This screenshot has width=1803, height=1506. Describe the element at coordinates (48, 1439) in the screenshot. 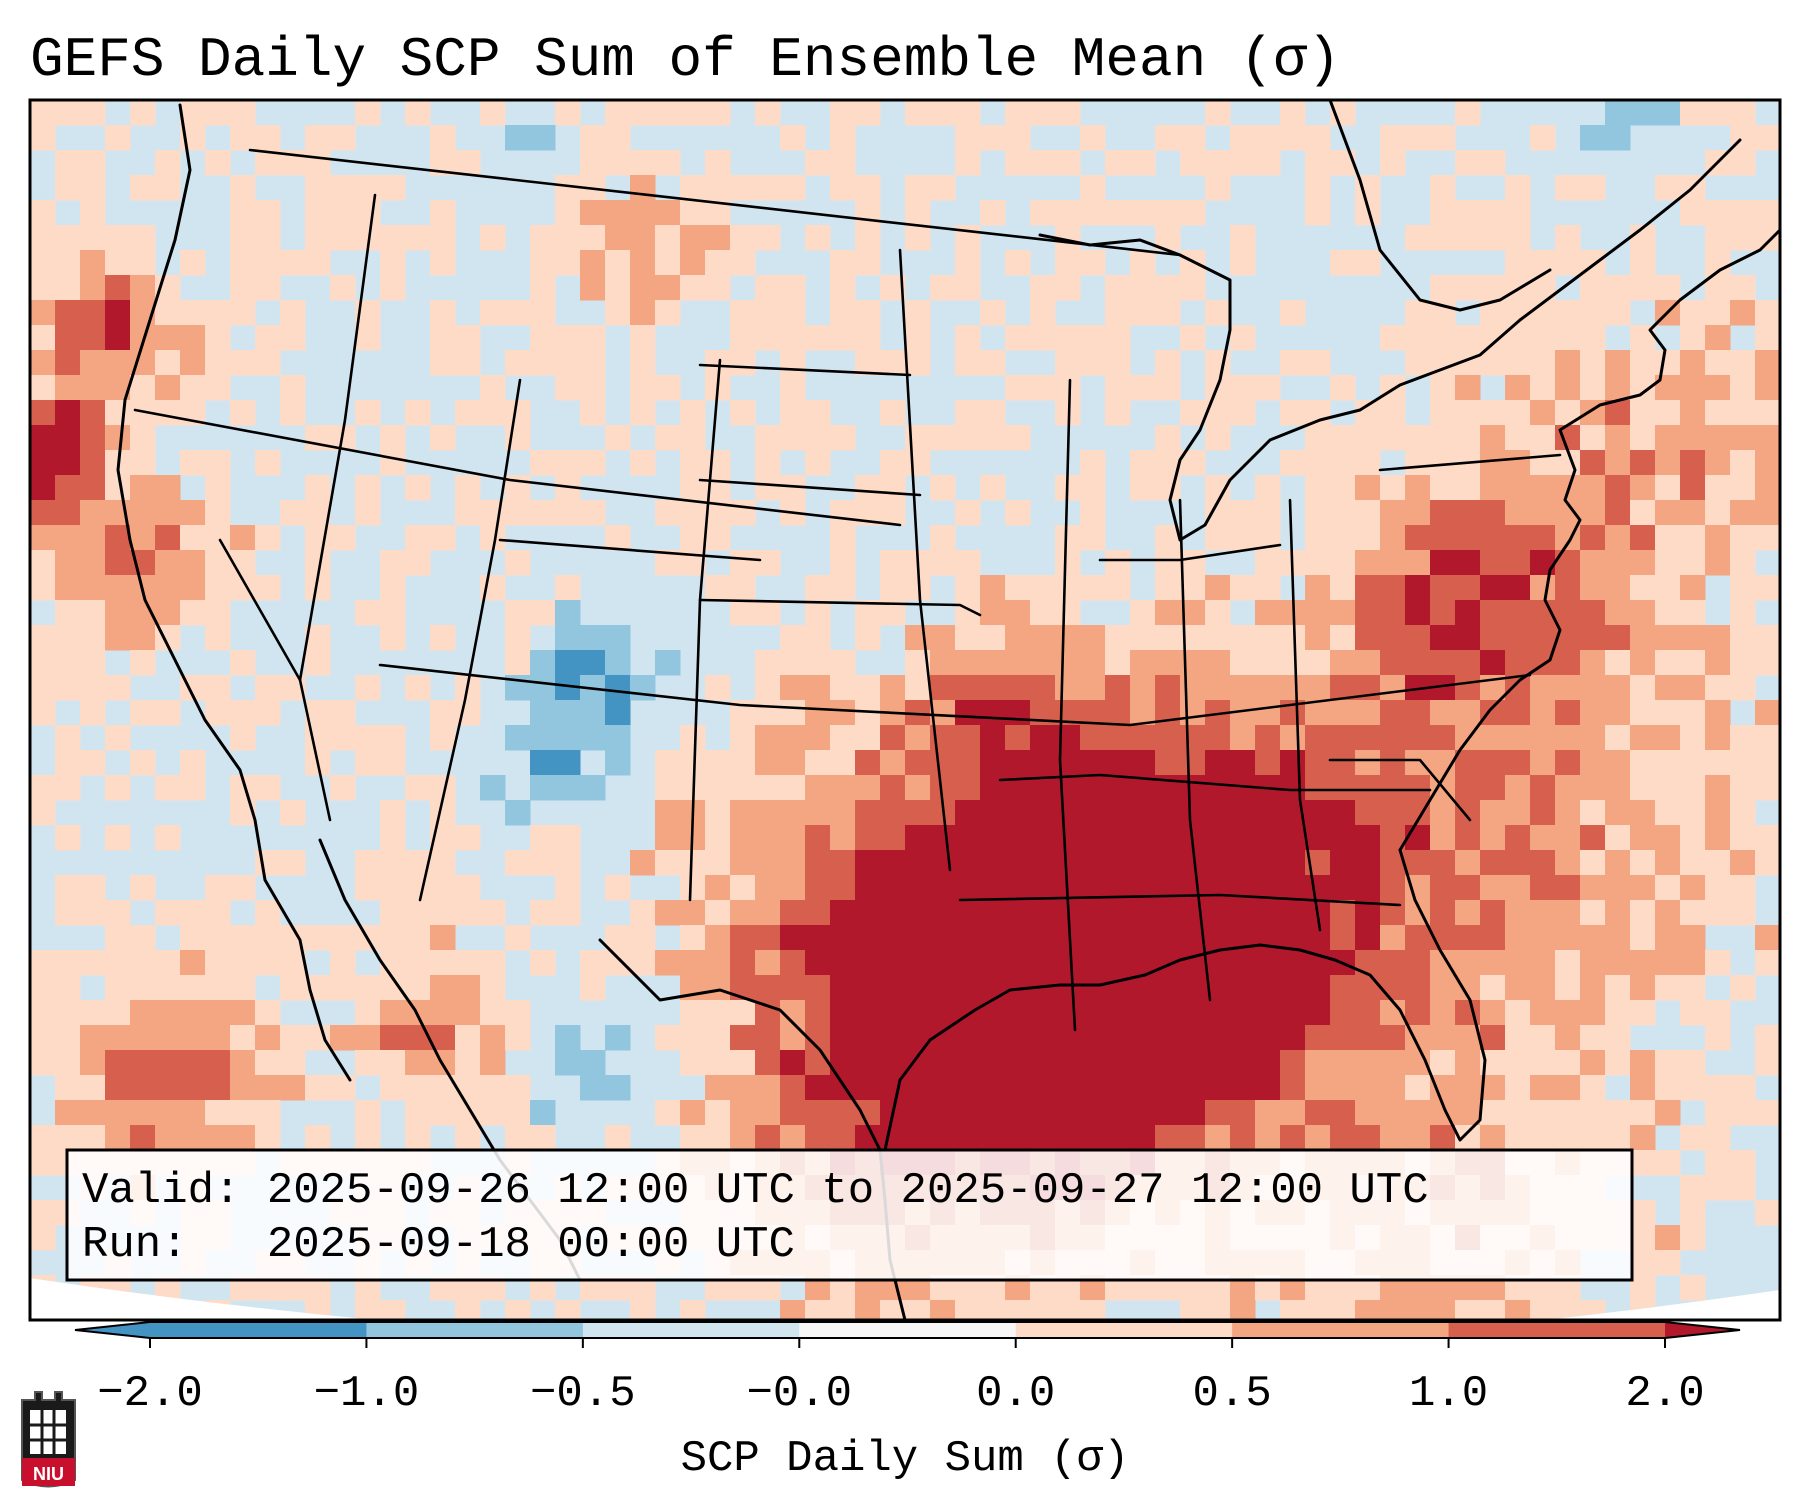

I see `niu-logo: NIU` at that location.